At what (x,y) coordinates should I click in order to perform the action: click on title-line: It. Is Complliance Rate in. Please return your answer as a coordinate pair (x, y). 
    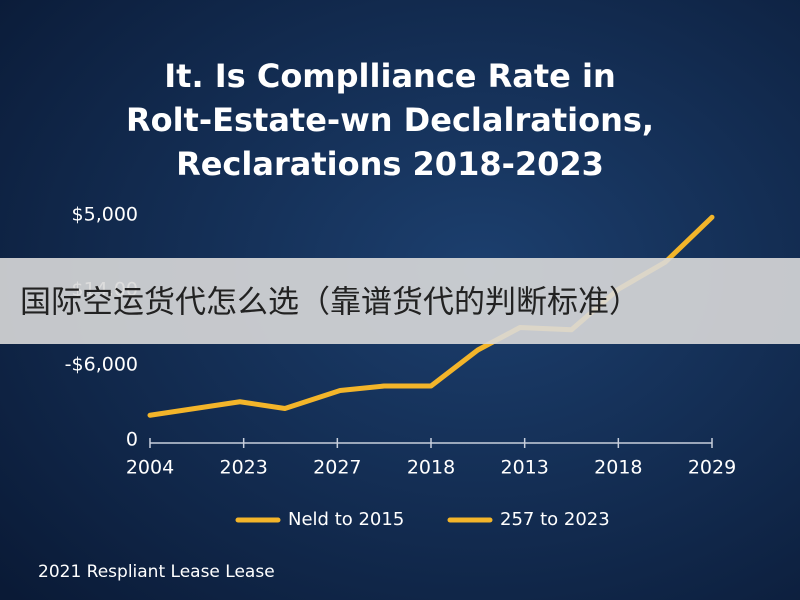
    Looking at the image, I should click on (390, 76).